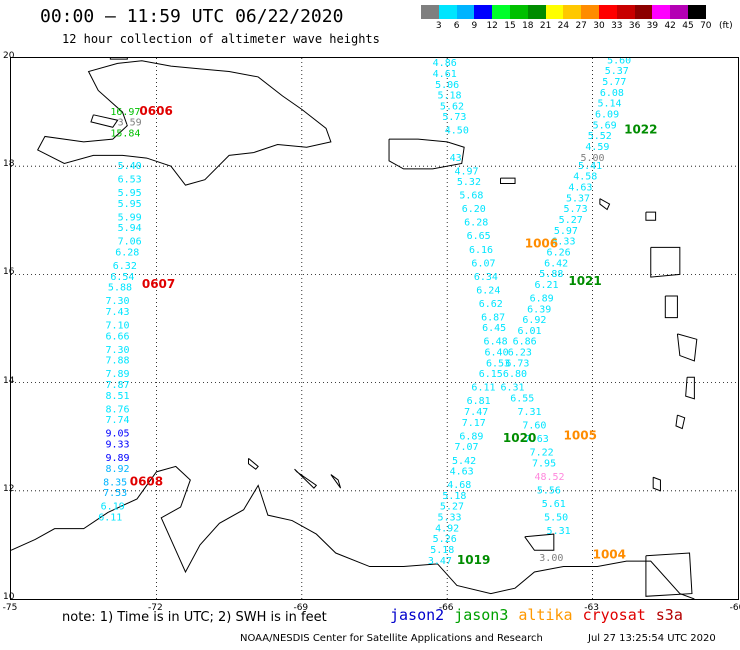  Describe the element at coordinates (563, 26) in the screenshot. I see `legend-label: 24` at that location.